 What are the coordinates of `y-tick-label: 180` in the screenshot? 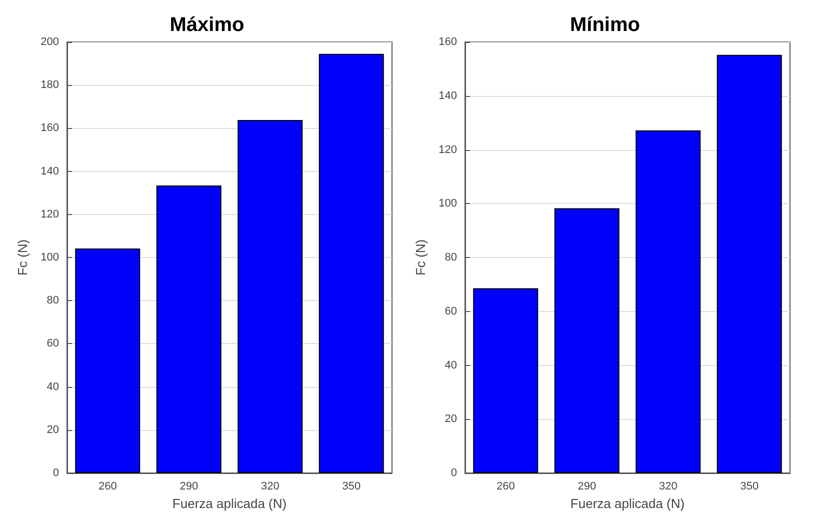 It's located at (49, 85).